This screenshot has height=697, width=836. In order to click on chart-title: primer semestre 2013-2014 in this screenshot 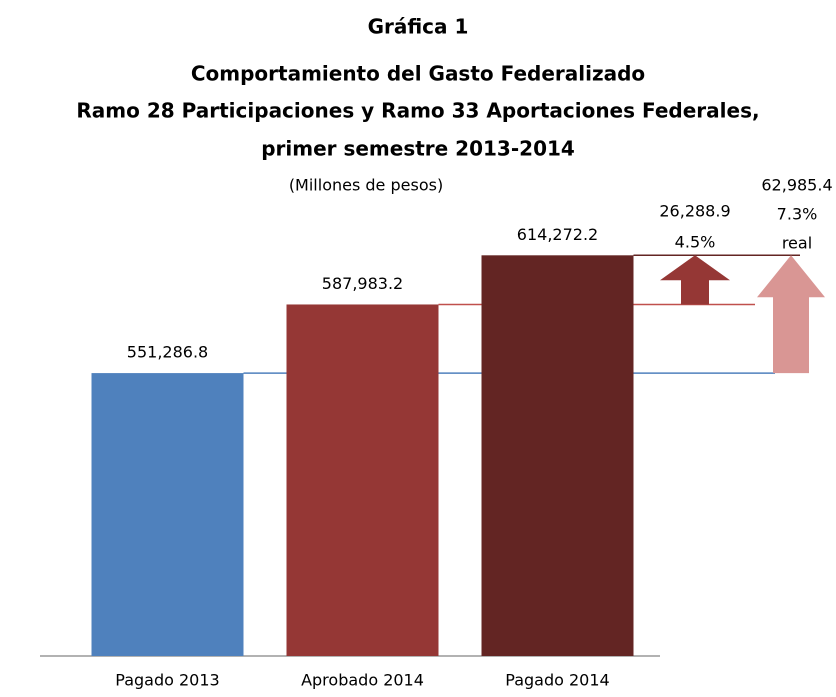, I will do `click(418, 149)`.